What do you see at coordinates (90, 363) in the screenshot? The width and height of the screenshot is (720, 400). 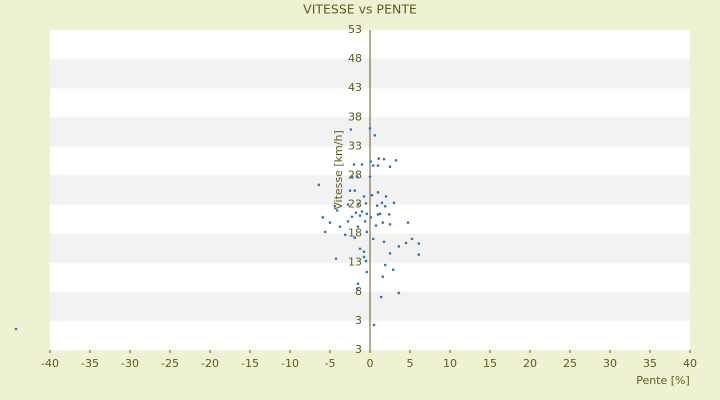 I see `x-tick-label: -35` at bounding box center [90, 363].